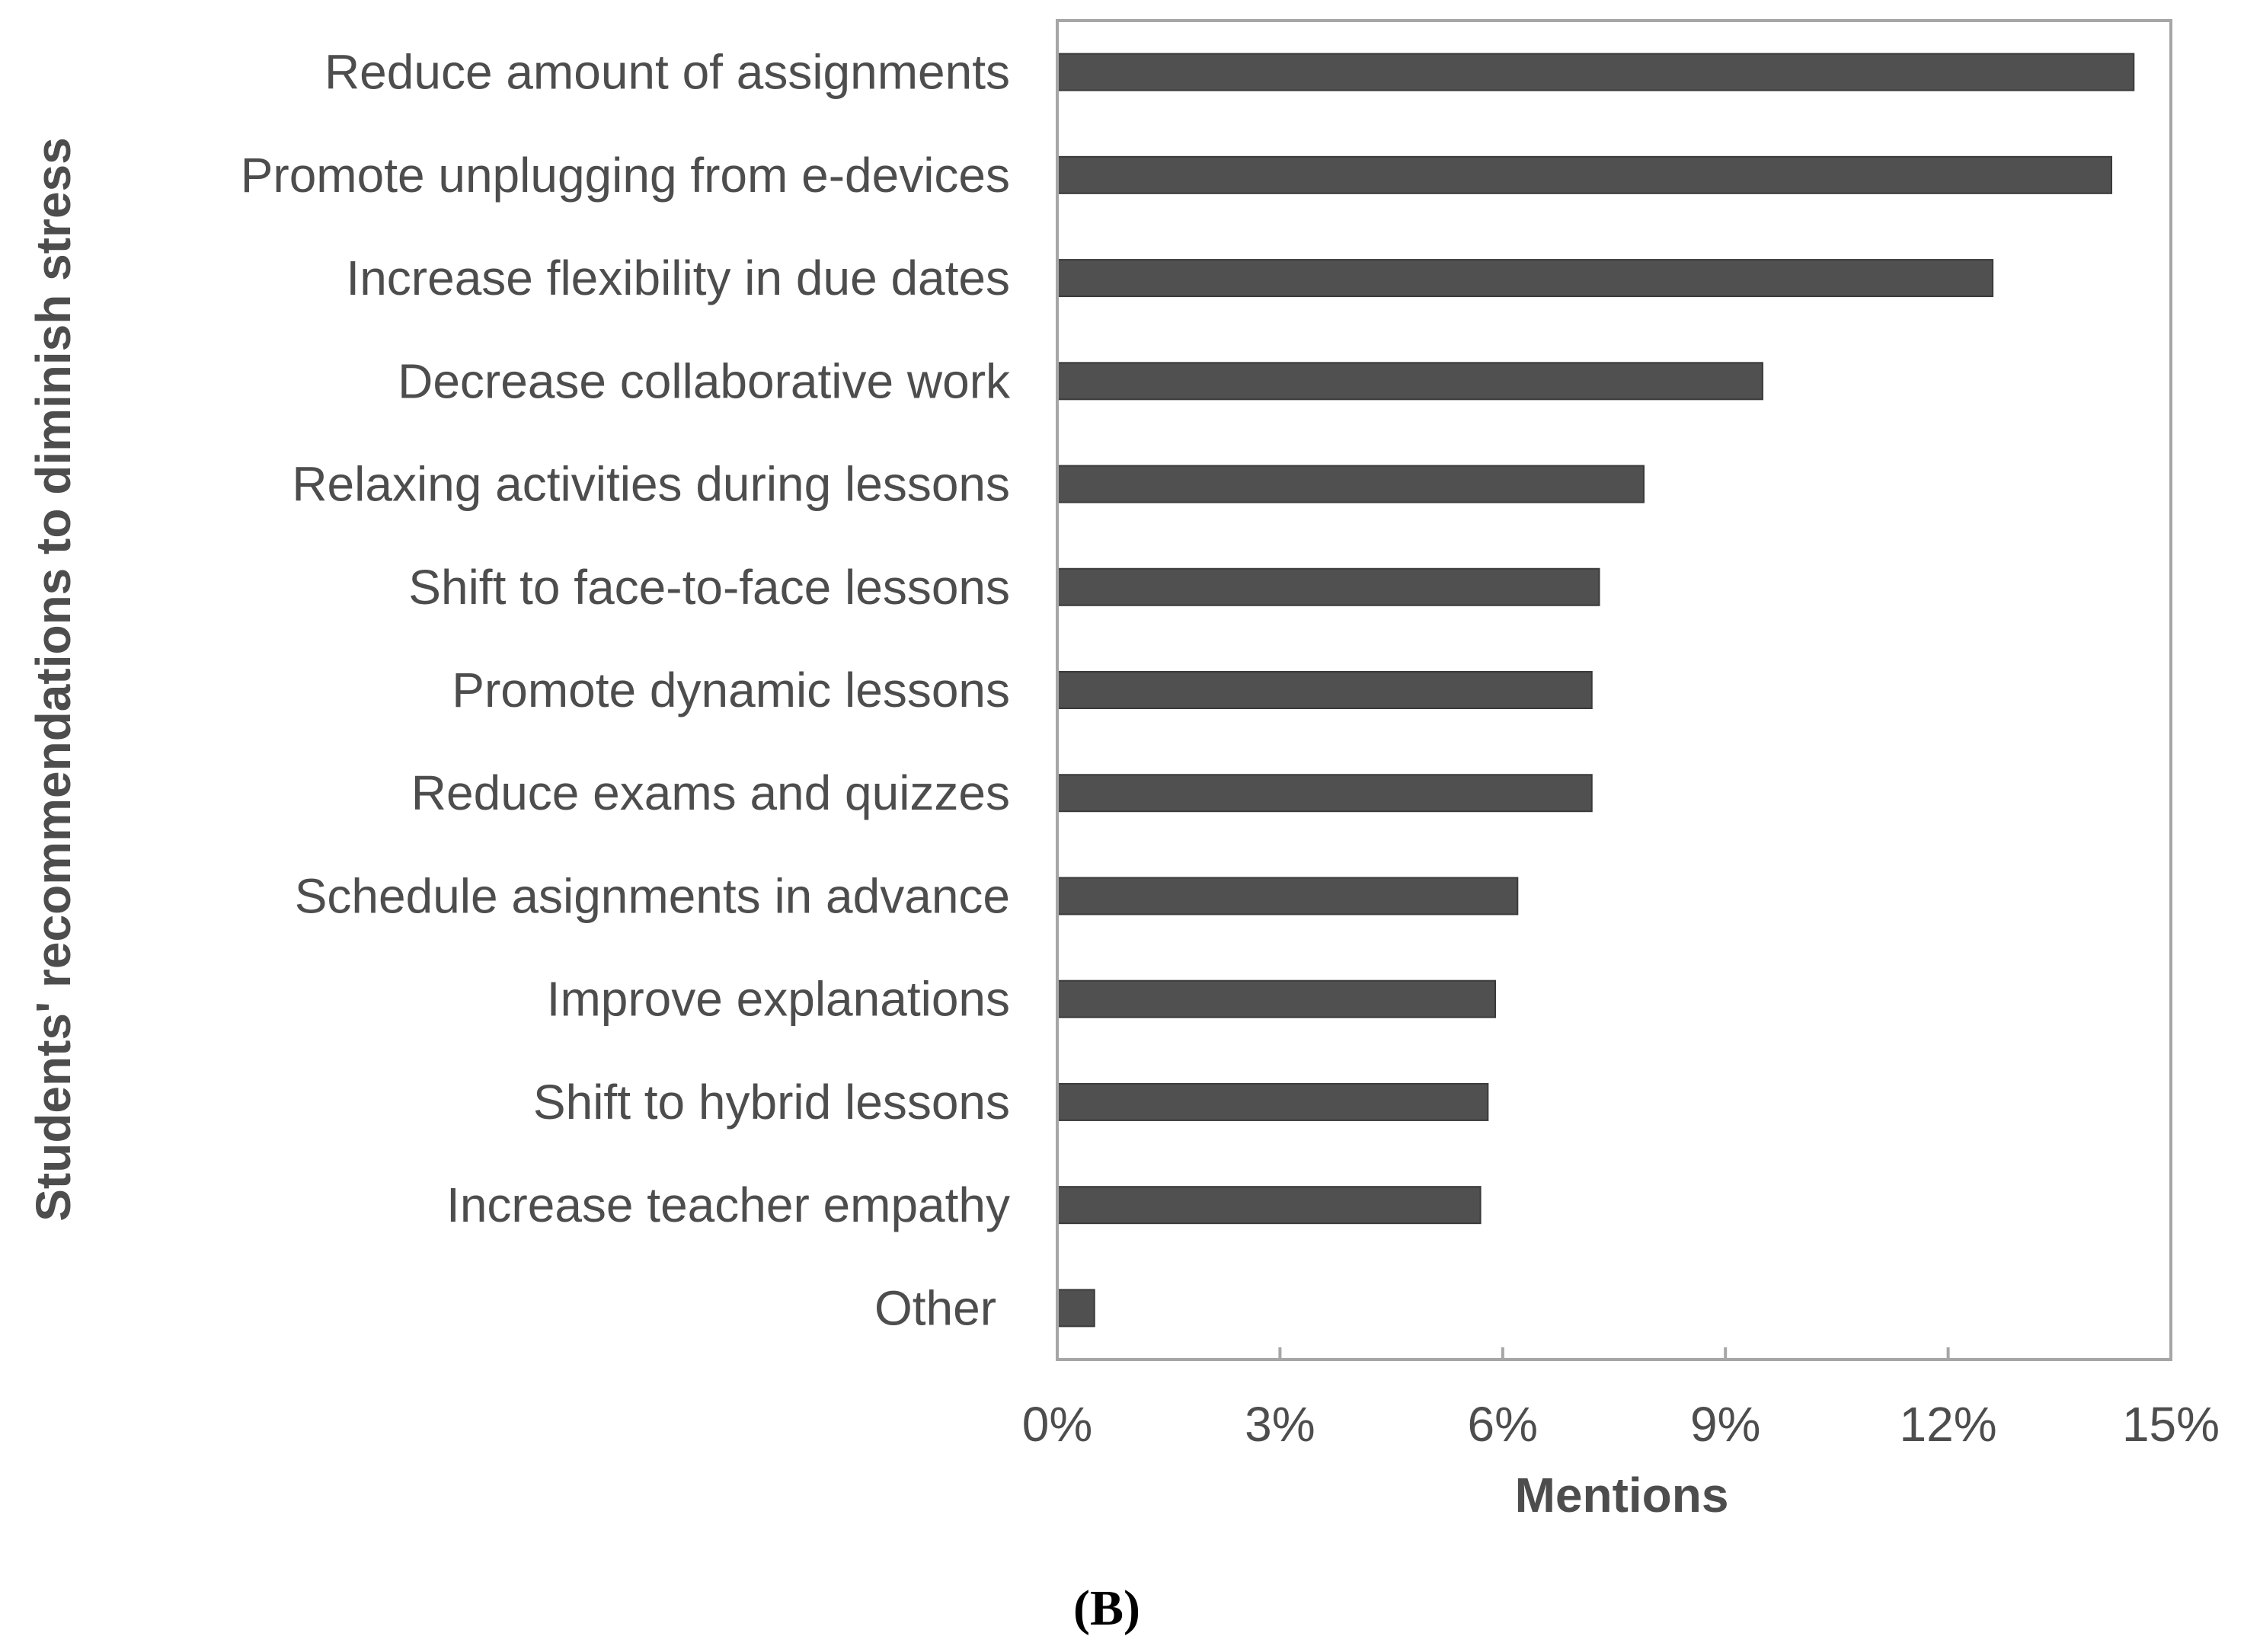 This screenshot has width=2244, height=1652. Describe the element at coordinates (1621, 1424) in the screenshot. I see `x-tick-labels-group: 0% 3% 6% 9% 12% 15%` at that location.